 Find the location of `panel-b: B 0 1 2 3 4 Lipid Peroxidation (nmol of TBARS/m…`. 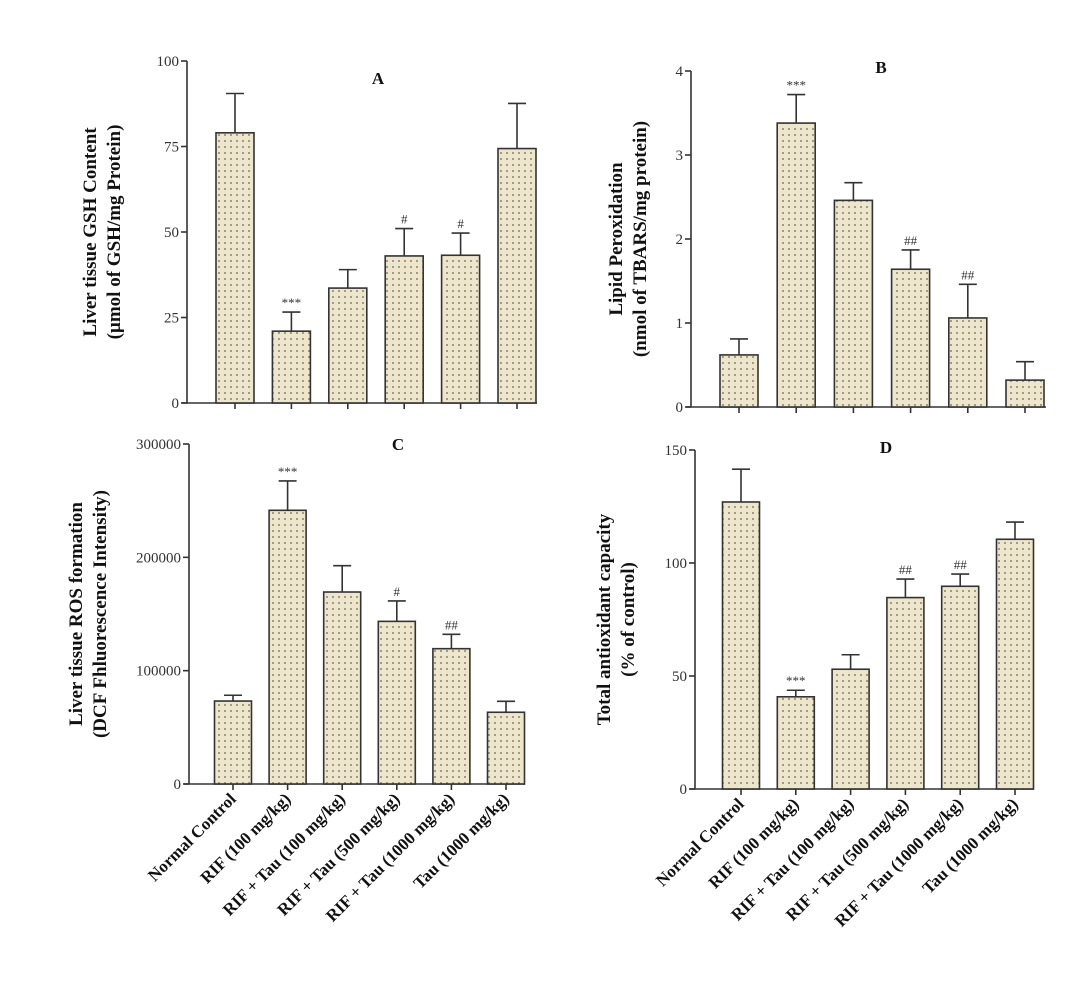

panel-b: B 0 1 2 3 4 Lipid Peroxidation (nmol of TBARS/m… is located at coordinates (826, 237).